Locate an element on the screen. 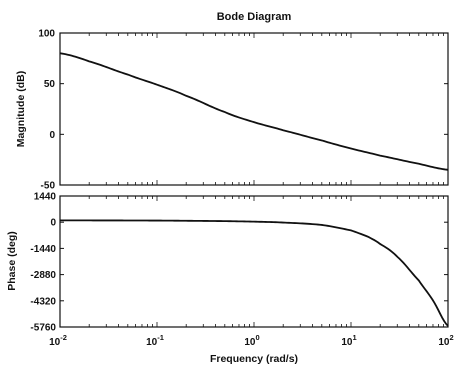 Image resolution: width=457 pixels, height=372 pixels. x-tick-label: 10⁰ is located at coordinates (251, 340).